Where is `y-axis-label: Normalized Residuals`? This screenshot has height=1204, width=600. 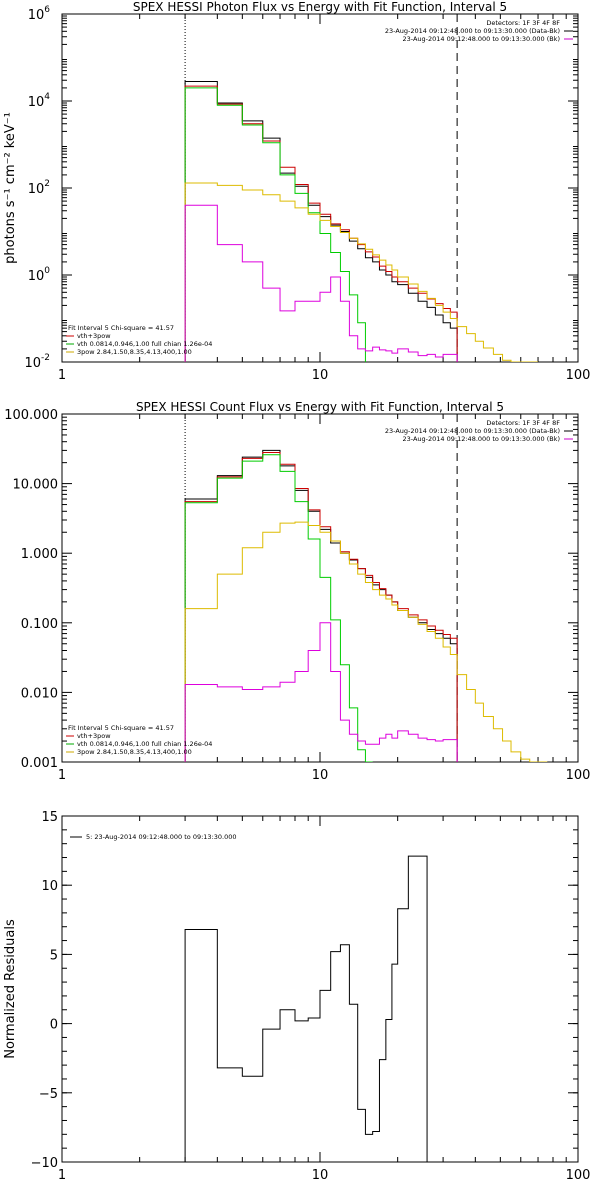
y-axis-label: Normalized Residuals is located at coordinates (10, 989).